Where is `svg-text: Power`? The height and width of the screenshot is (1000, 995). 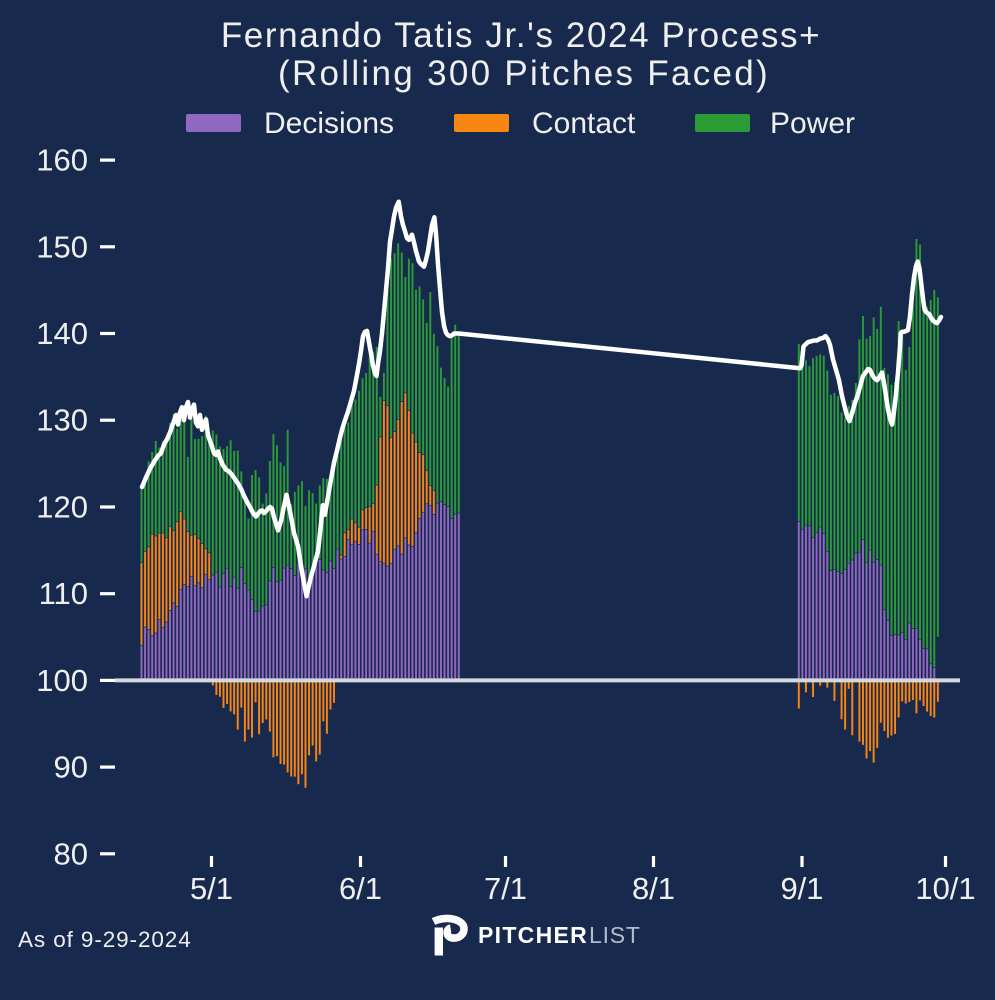
svg-text: Power is located at coordinates (812, 123).